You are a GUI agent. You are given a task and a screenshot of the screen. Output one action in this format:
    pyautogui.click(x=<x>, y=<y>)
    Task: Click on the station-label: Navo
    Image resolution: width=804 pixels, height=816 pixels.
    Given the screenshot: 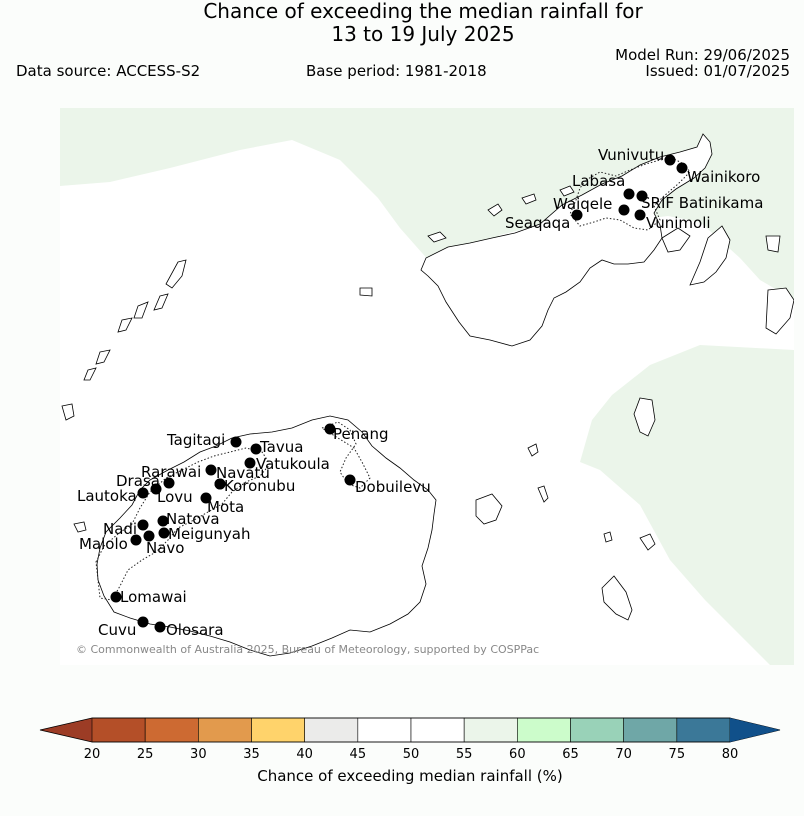 What is the action you would take?
    pyautogui.click(x=165, y=548)
    